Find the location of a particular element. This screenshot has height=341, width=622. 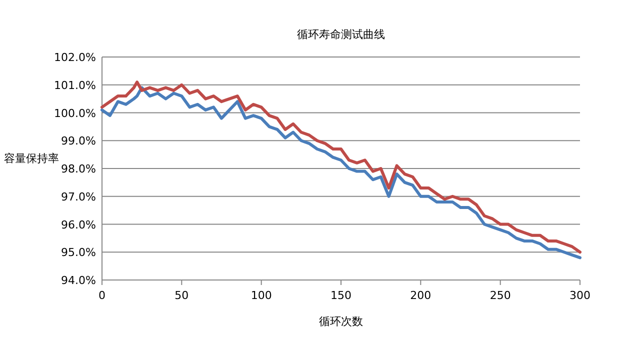

y-tick-label: 95.0% is located at coordinates (78, 253).